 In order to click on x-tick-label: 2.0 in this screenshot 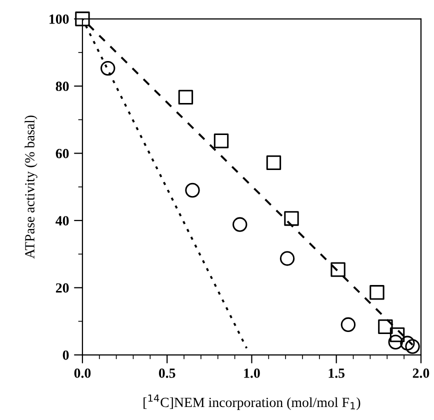, I will do `click(421, 373)`.